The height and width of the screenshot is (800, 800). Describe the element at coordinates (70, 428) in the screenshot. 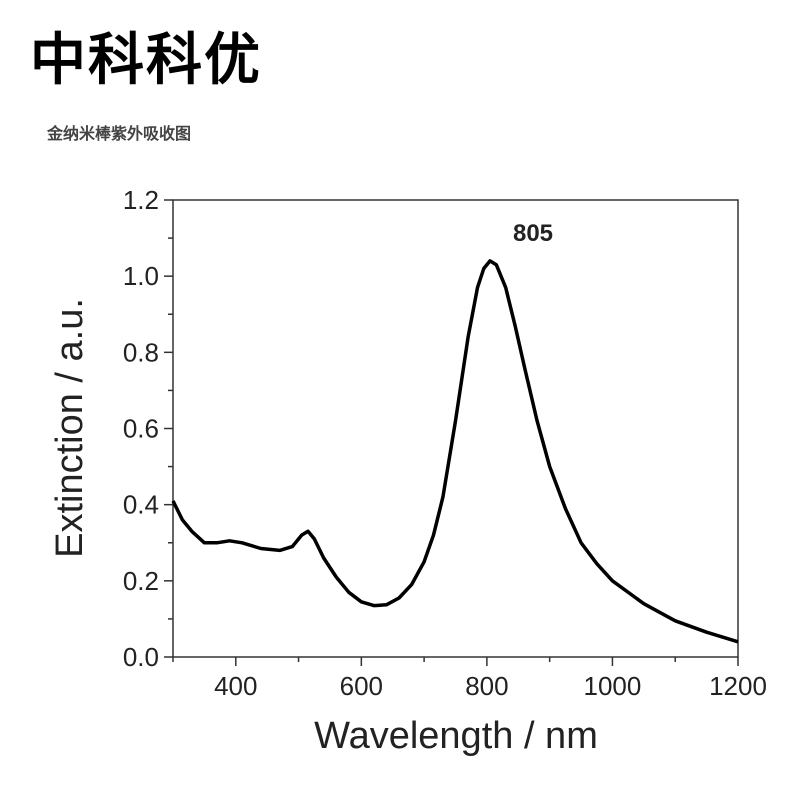

I see `y-axis-label: Extinction / a.u.` at that location.